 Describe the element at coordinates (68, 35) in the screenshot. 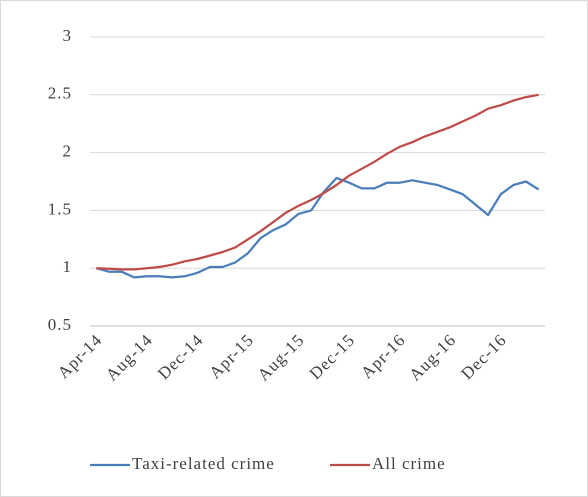

I see `y-tick-label: 3` at that location.